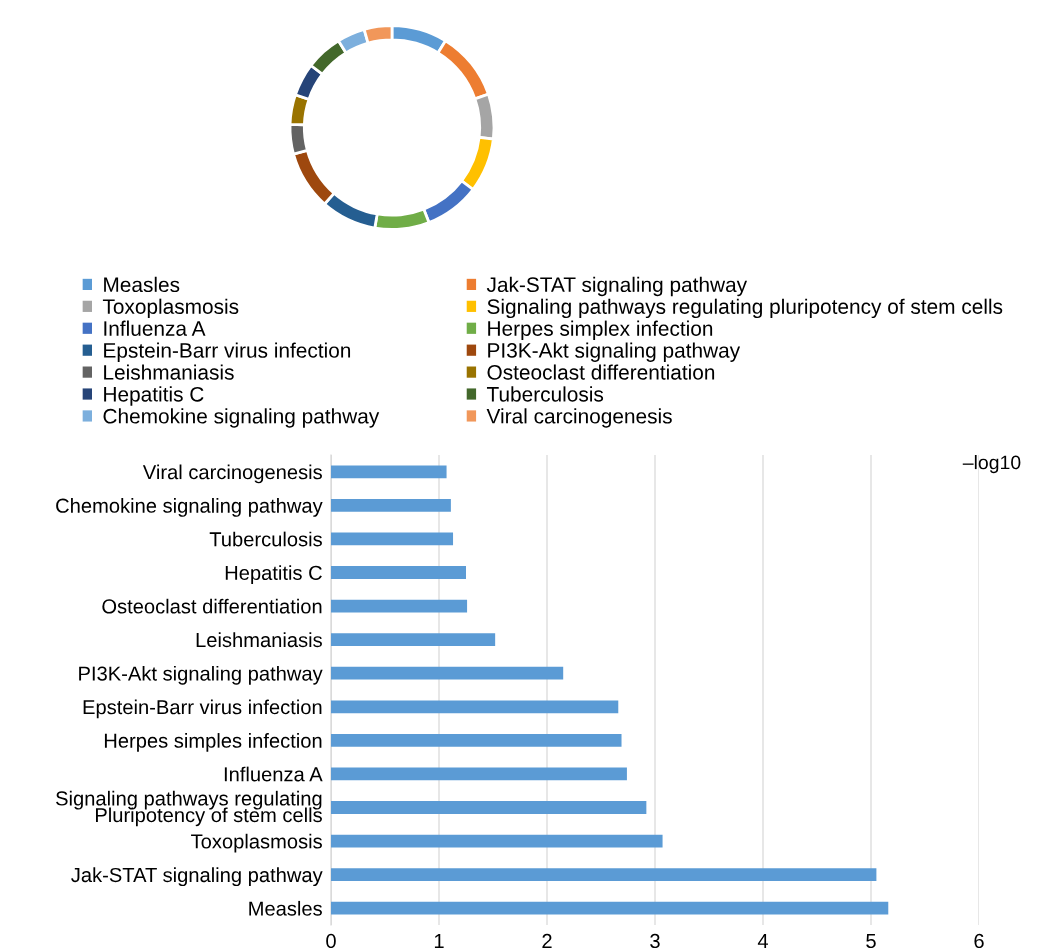  Describe the element at coordinates (763, 941) in the screenshot. I see `x-tick-label: 4` at that location.